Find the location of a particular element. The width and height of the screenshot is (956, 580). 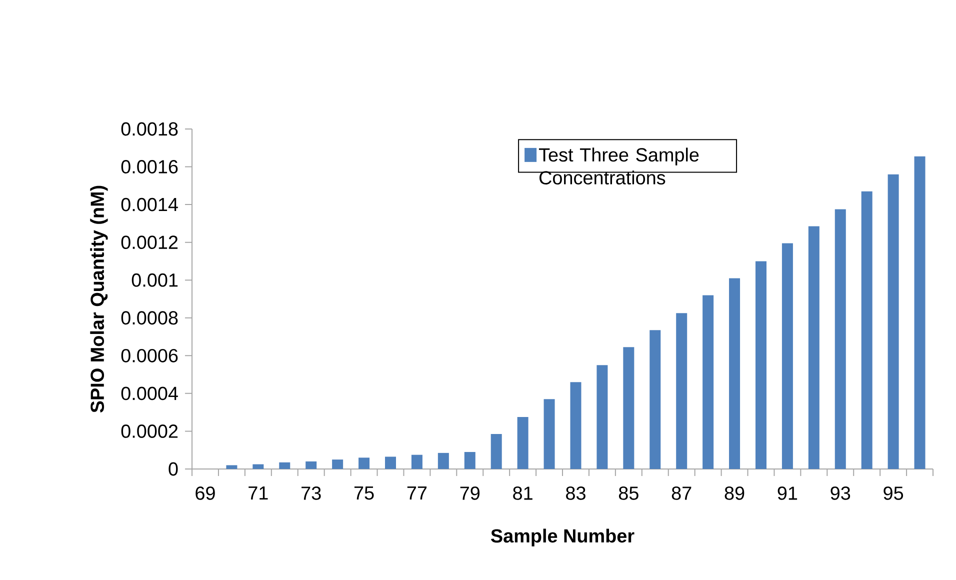

x-tick-label: 71 is located at coordinates (258, 493).